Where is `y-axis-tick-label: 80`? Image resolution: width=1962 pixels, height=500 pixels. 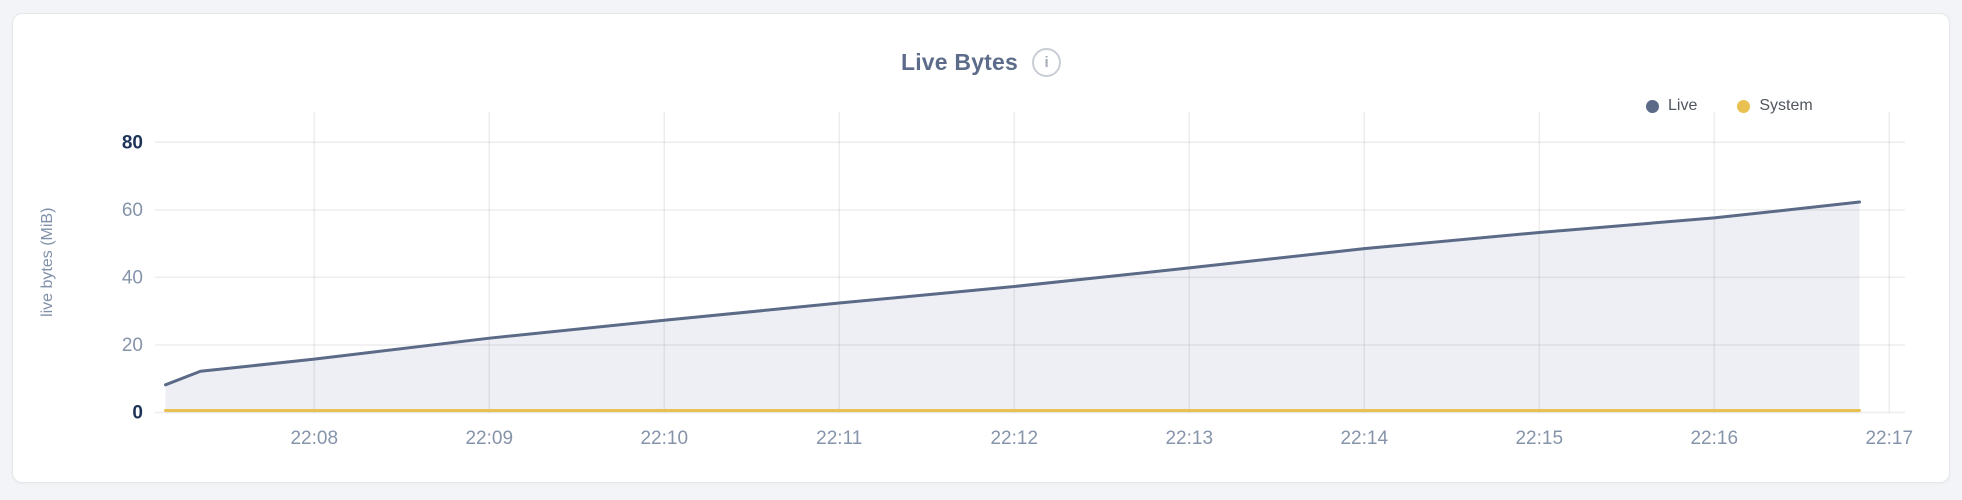 y-axis-tick-label: 80 is located at coordinates (132, 142).